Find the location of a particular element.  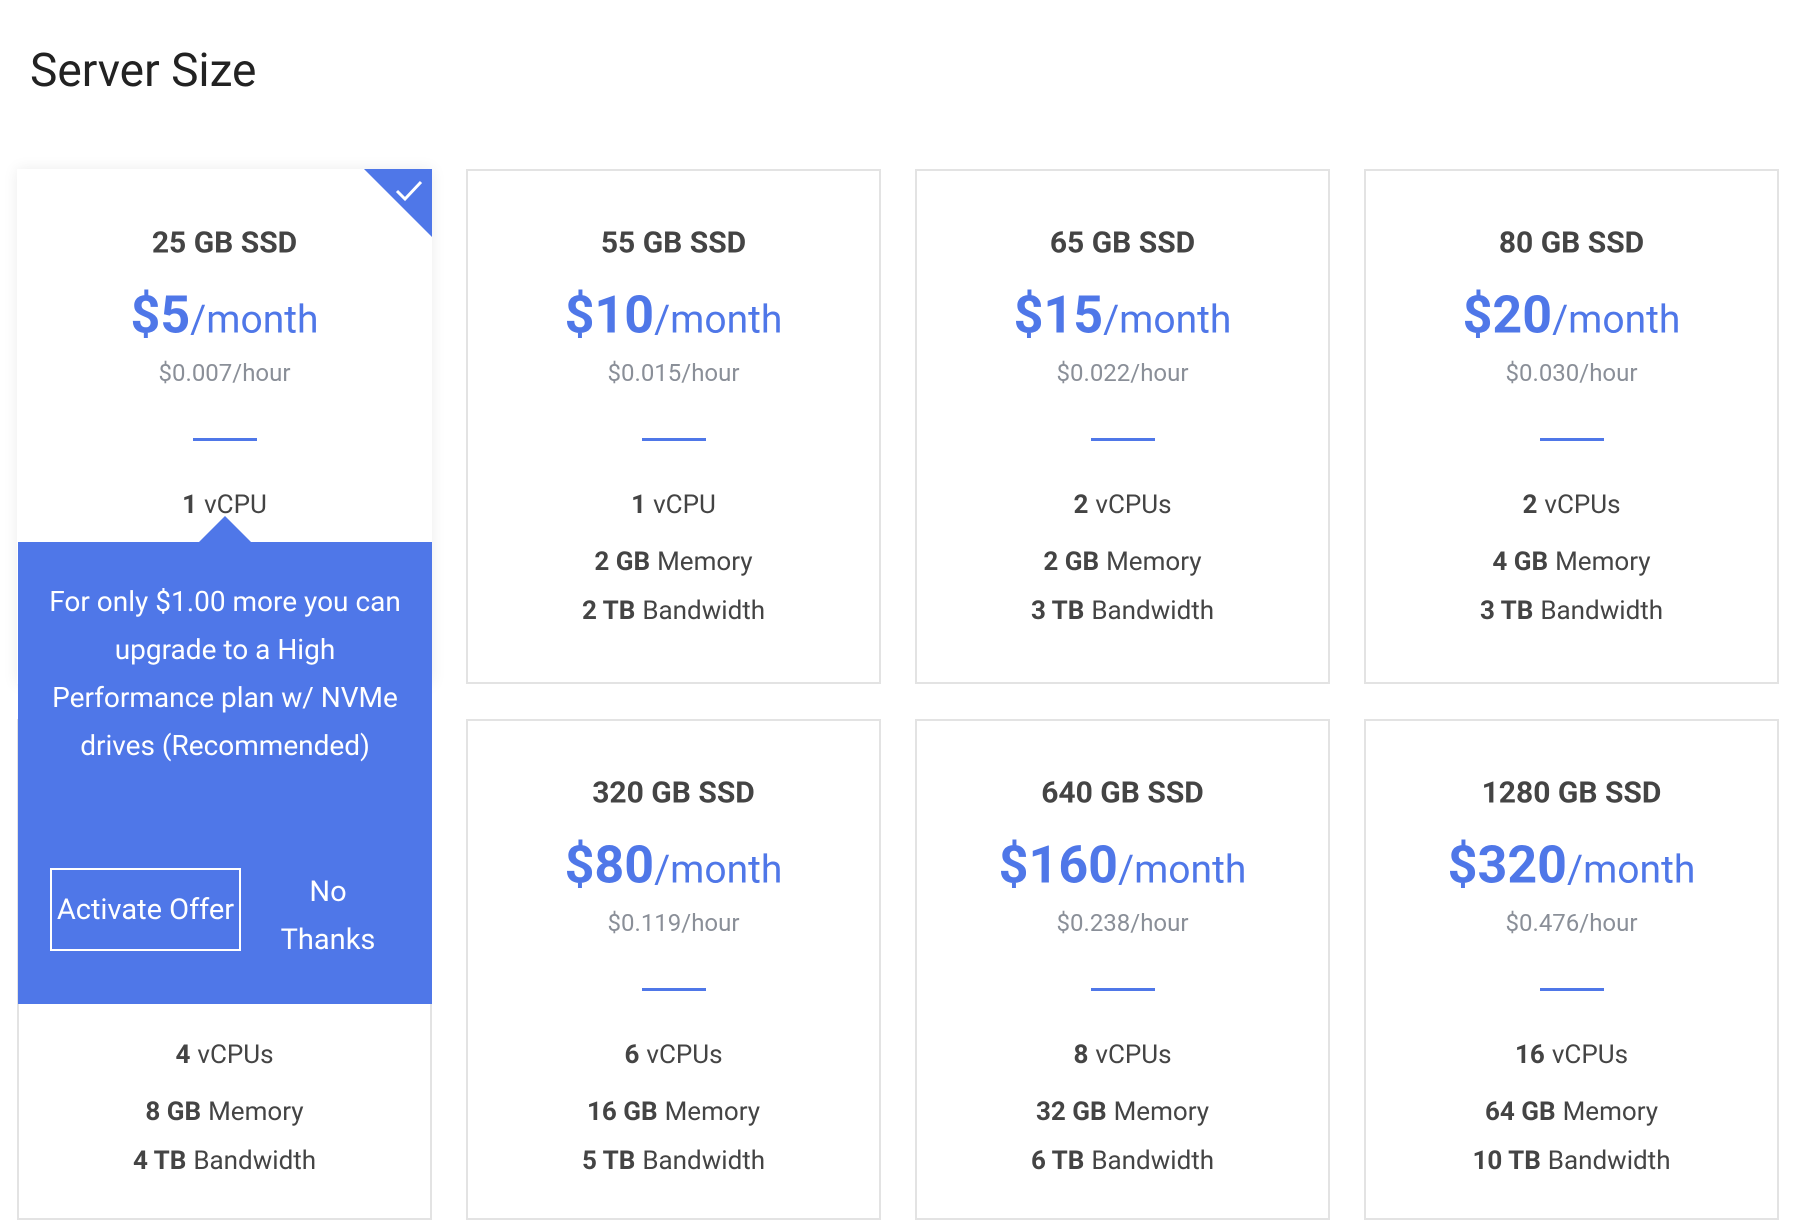

page-title: Server Size is located at coordinates (143, 71).